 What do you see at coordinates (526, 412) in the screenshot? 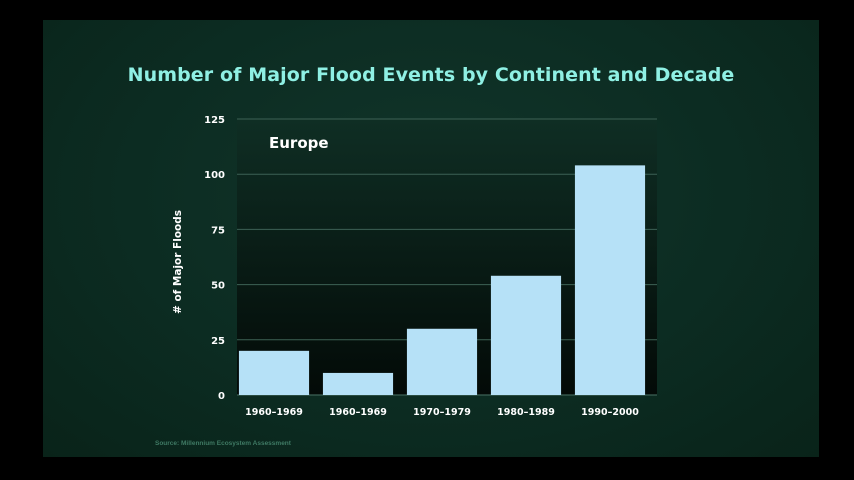
I see `x-tick-label: 1980–1989` at bounding box center [526, 412].